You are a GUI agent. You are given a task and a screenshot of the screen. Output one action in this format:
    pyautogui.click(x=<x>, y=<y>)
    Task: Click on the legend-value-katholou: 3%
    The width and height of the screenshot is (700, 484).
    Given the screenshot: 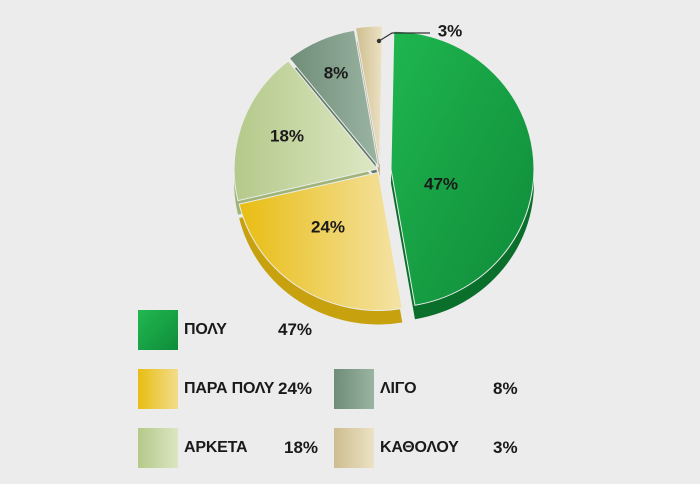 What is the action you would take?
    pyautogui.click(x=505, y=447)
    